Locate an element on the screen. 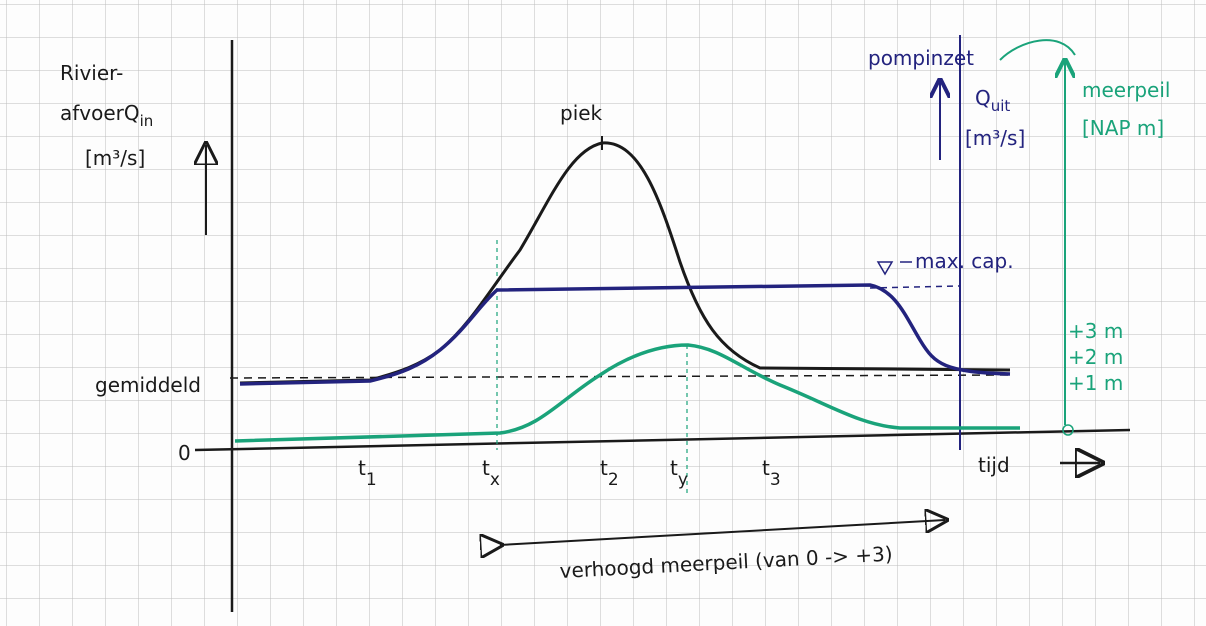  time-label: t1 is located at coordinates (367, 473).